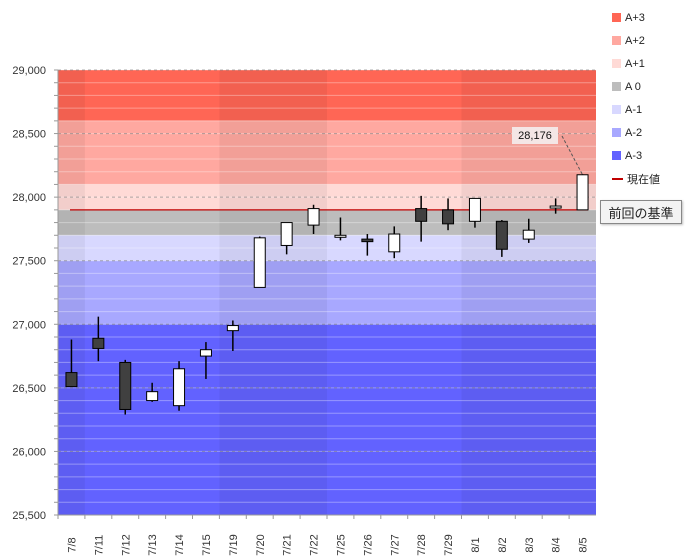 This screenshot has height=558, width=688. I want to click on legend-item-a-3: A-3, so click(636, 155).